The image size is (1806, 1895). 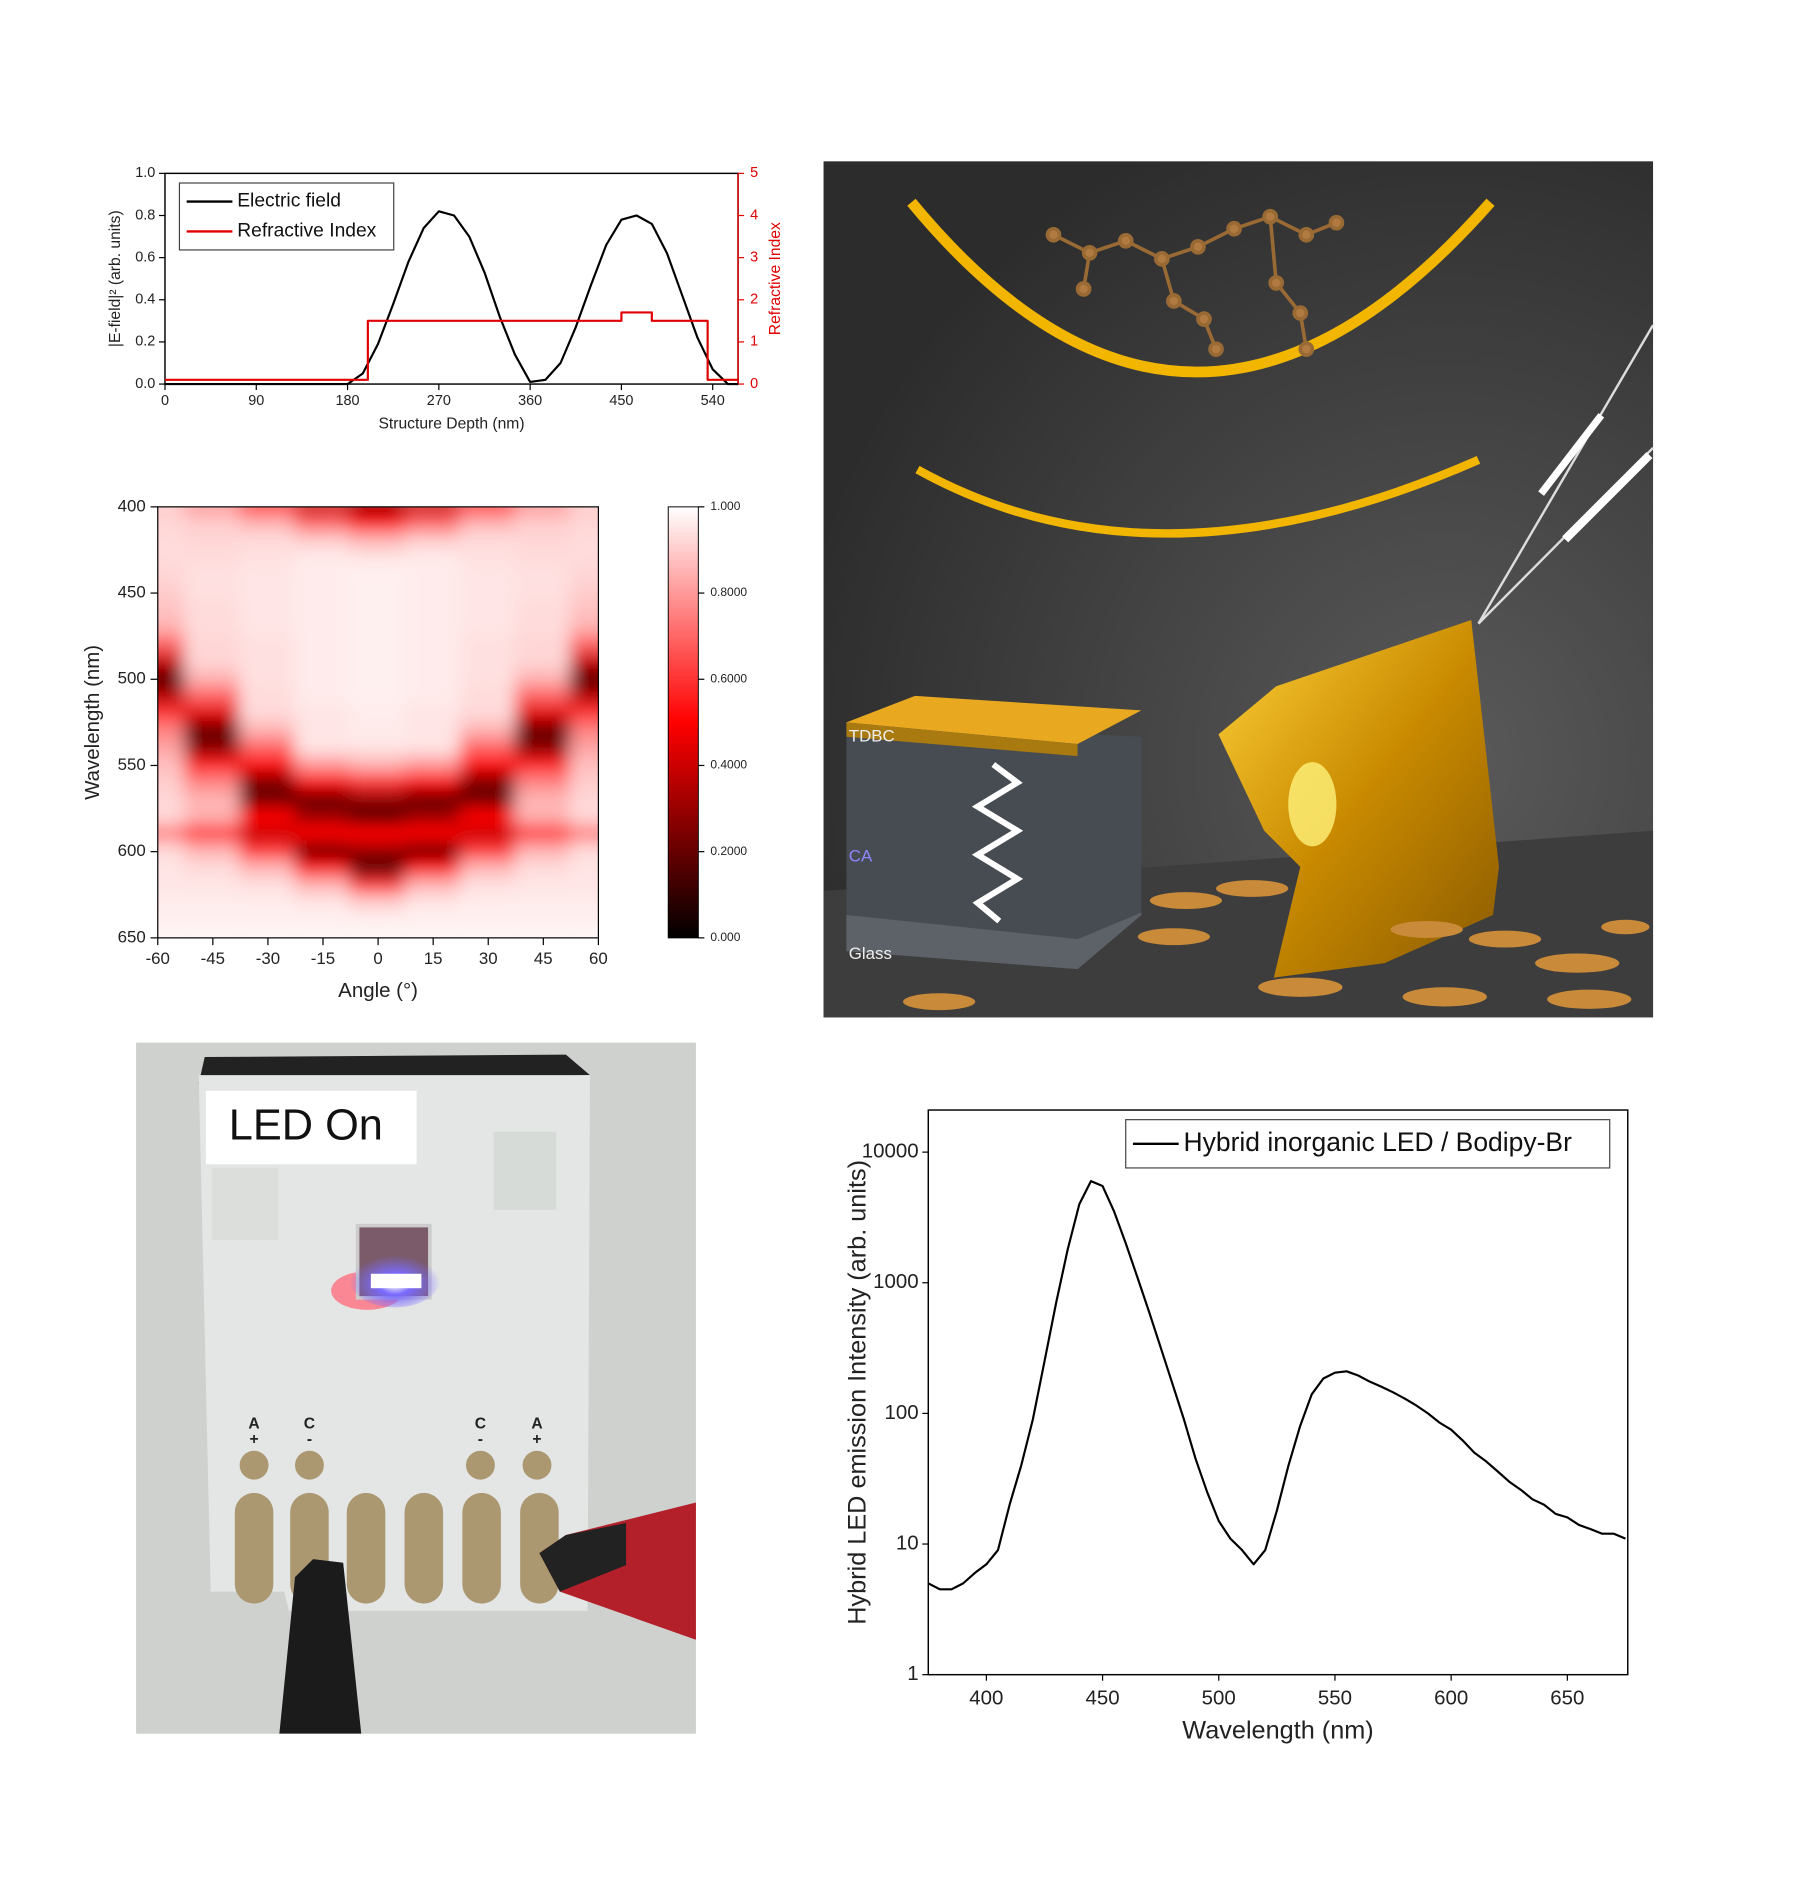 What do you see at coordinates (145, 384) in the screenshot?
I see `y-tick-label: 0.0` at bounding box center [145, 384].